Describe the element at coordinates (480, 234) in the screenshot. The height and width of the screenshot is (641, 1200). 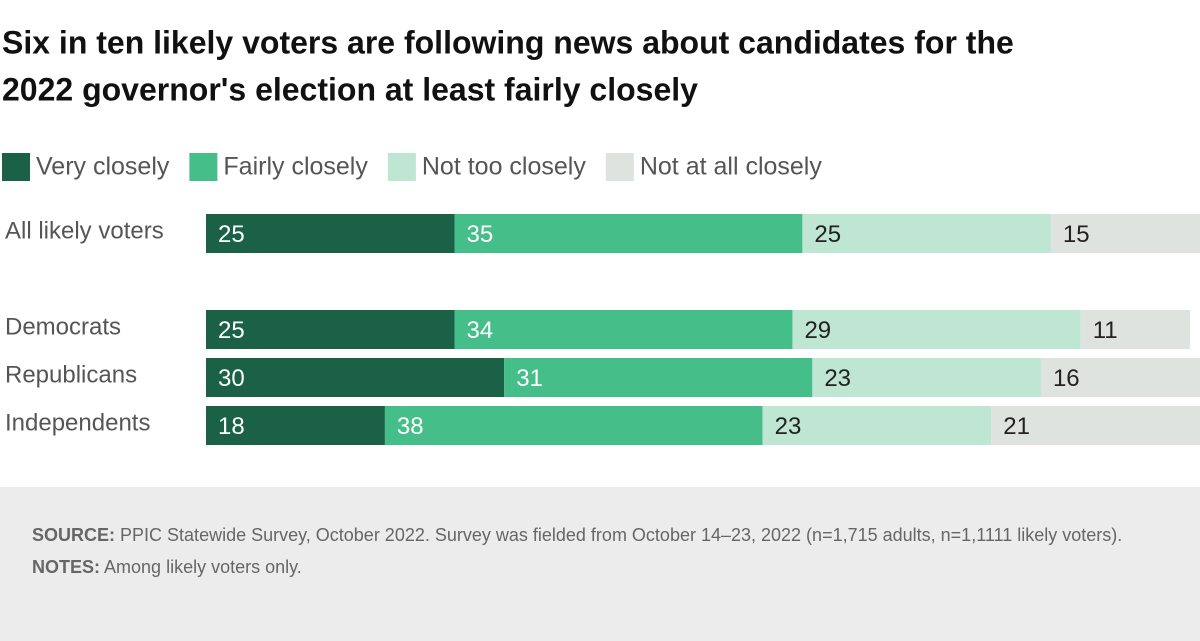
I see `data-label: 35` at that location.